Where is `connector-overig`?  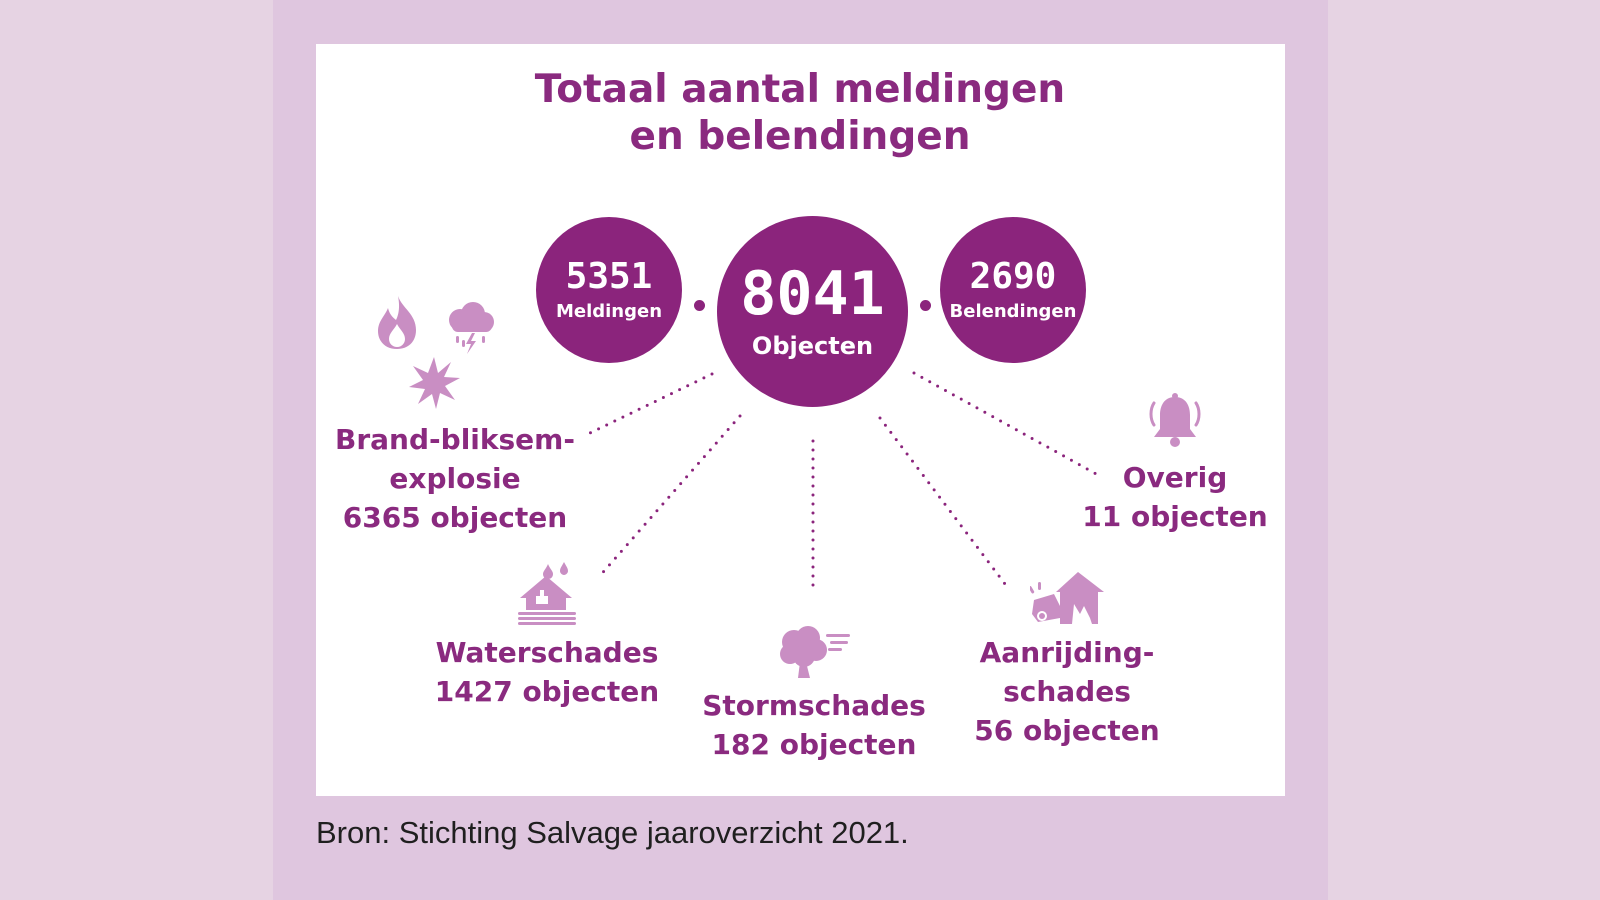 connector-overig is located at coordinates (1006, 424).